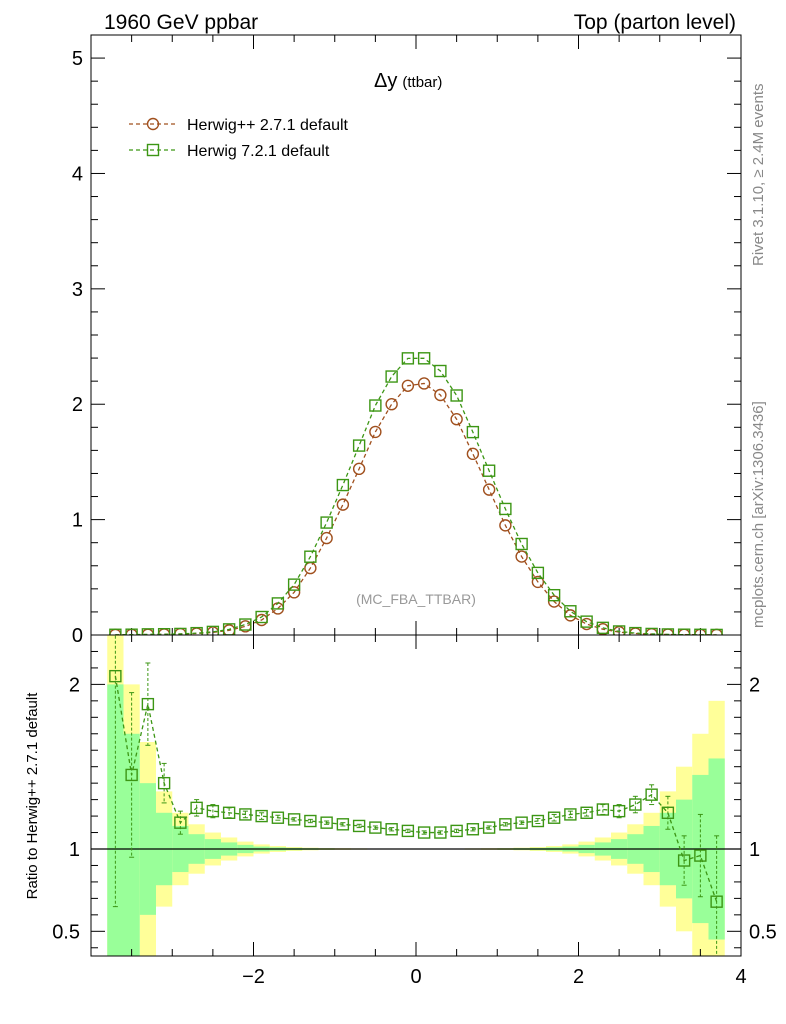 This screenshot has width=786, height=1024. Describe the element at coordinates (268, 125) in the screenshot. I see `legend-label-herwigpp: Herwig++ 2.7.1 default` at that location.